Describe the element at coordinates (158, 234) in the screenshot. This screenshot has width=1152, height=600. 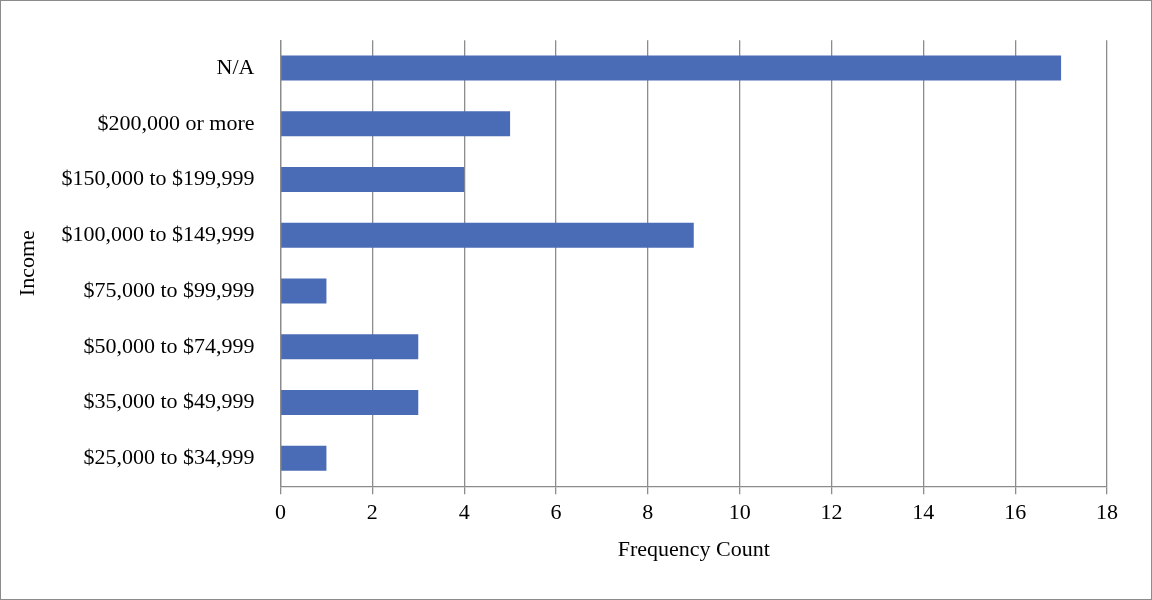
I see `y-tick-label: $100,000 to $149,999` at that location.